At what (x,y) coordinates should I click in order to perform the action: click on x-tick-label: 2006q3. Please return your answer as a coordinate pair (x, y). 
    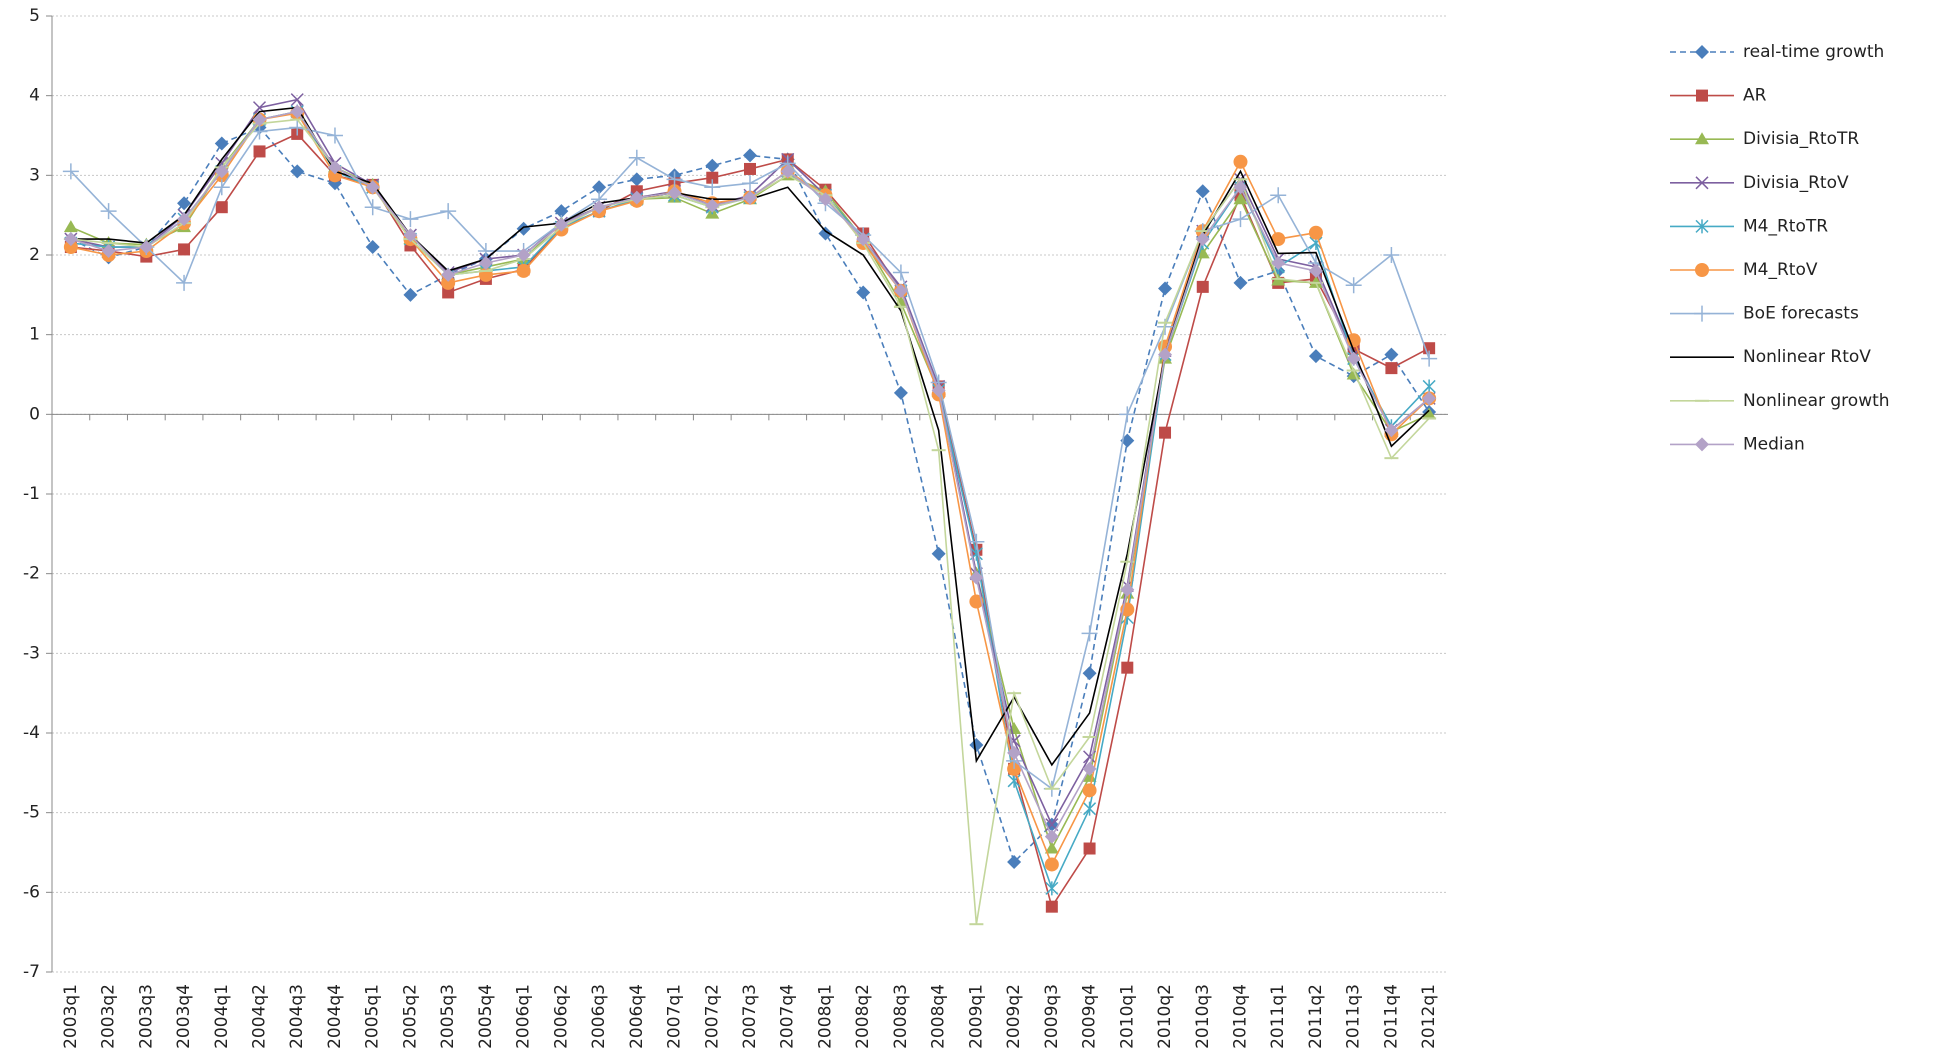
    Looking at the image, I should click on (599, 1016).